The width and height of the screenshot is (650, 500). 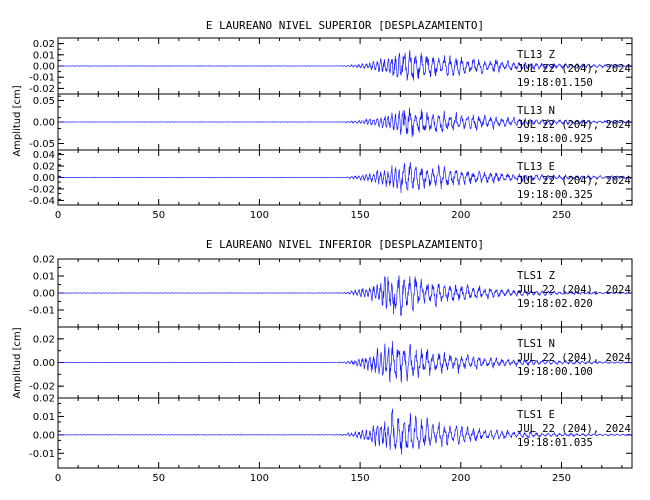 What do you see at coordinates (536, 415) in the screenshot?
I see `station-label: TLS1 E` at bounding box center [536, 415].